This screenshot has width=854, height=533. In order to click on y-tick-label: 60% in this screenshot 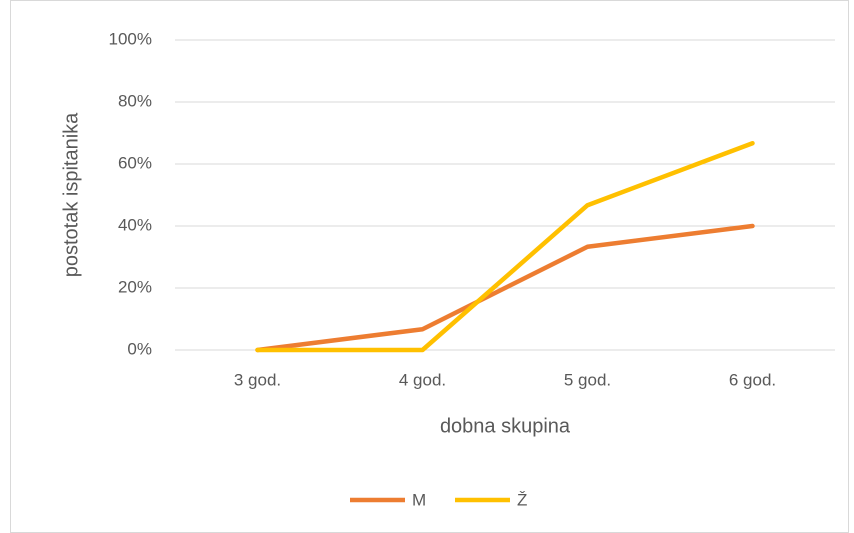, I will do `click(135, 162)`.